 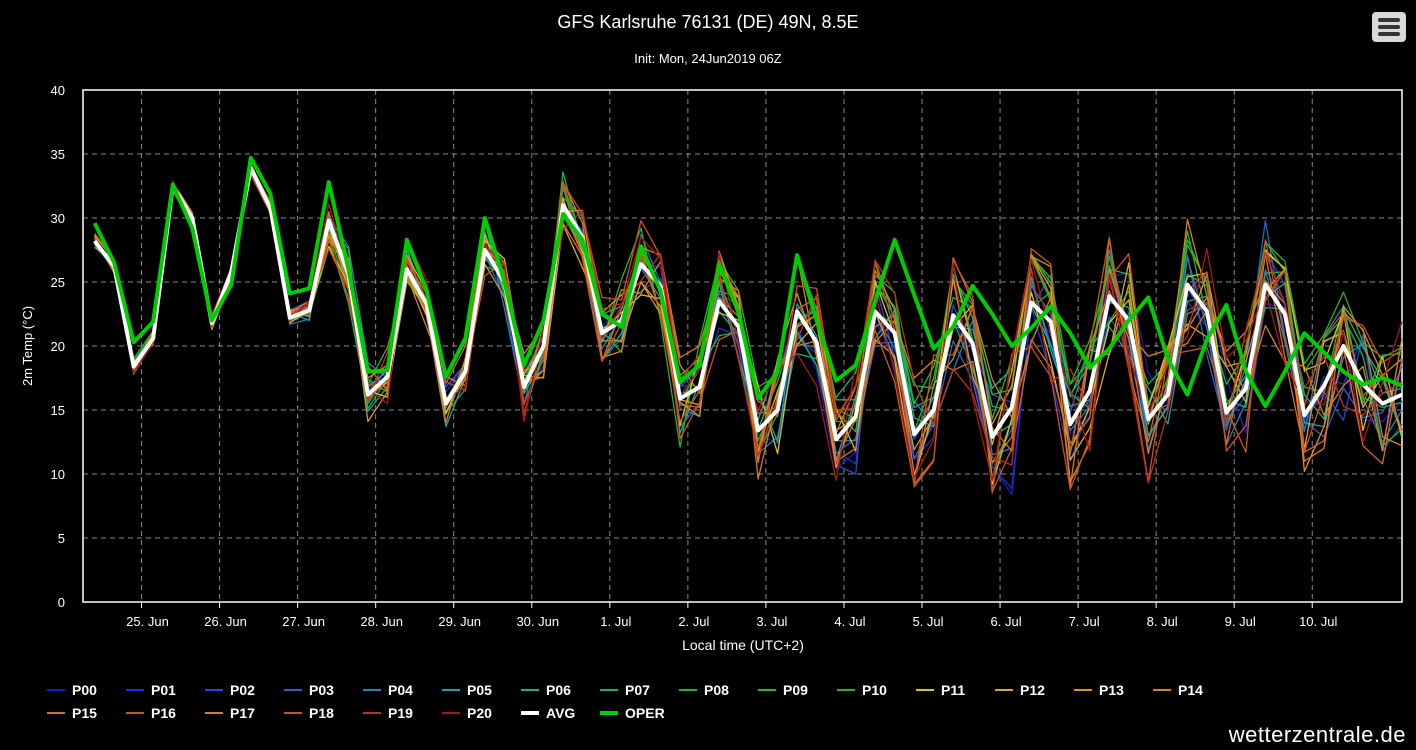 I want to click on x-tick-label: 6. Jul, so click(x=1006, y=621).